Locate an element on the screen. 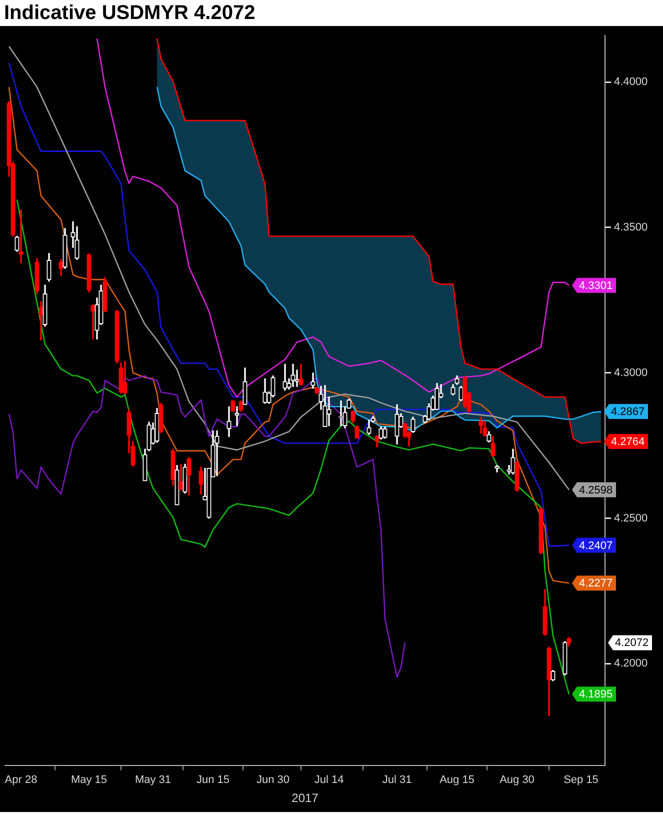 The image size is (663, 814). x-tick-label: Jun 15 is located at coordinates (213, 780).